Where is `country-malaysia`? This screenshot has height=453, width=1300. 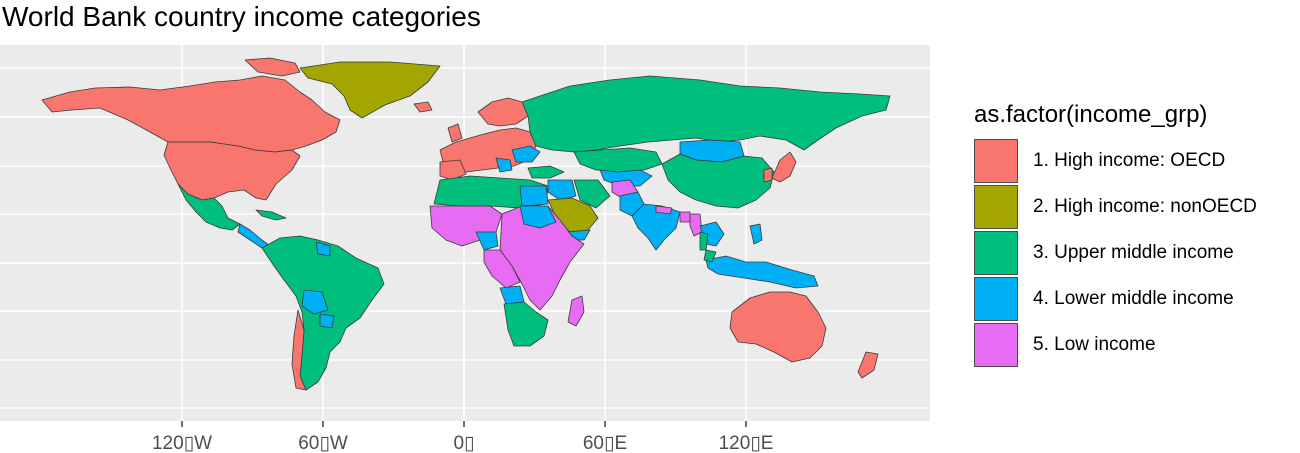 country-malaysia is located at coordinates (710, 256).